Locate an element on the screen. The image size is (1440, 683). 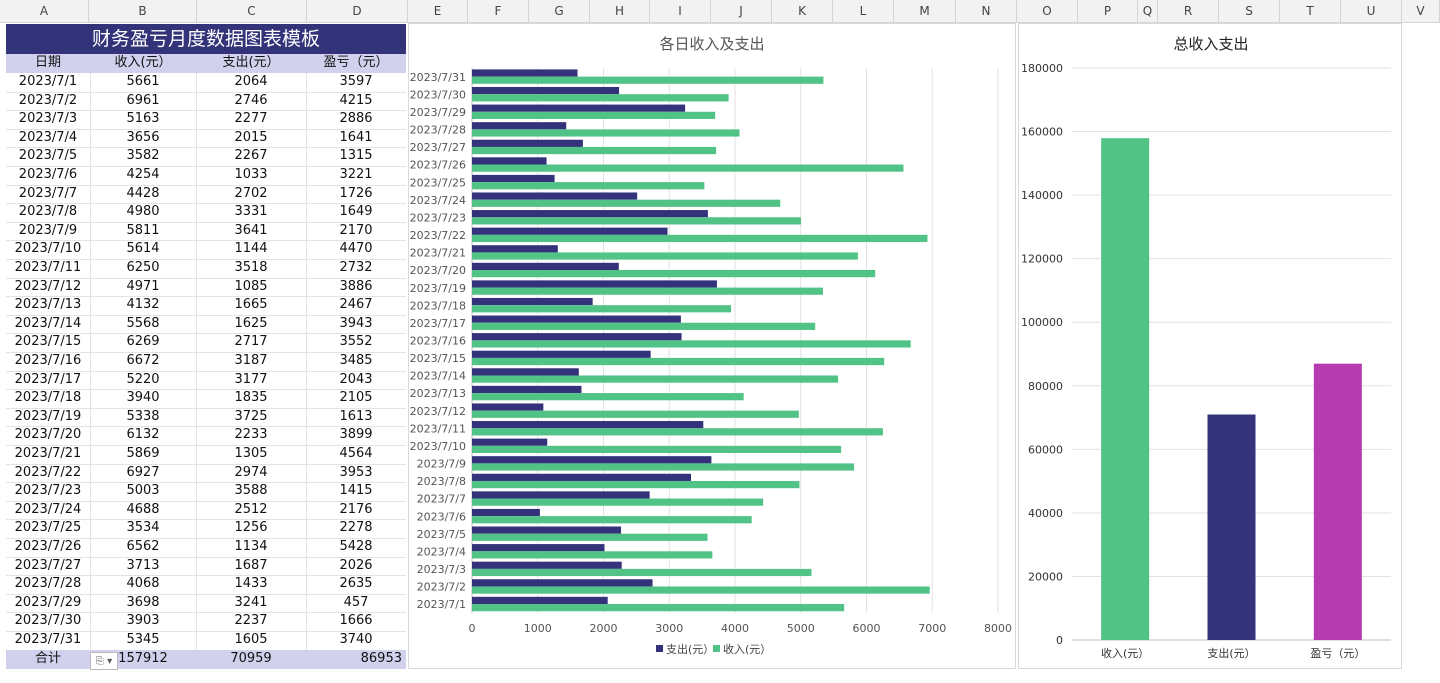
date-cell: 2023/7/15 is located at coordinates (48, 342).